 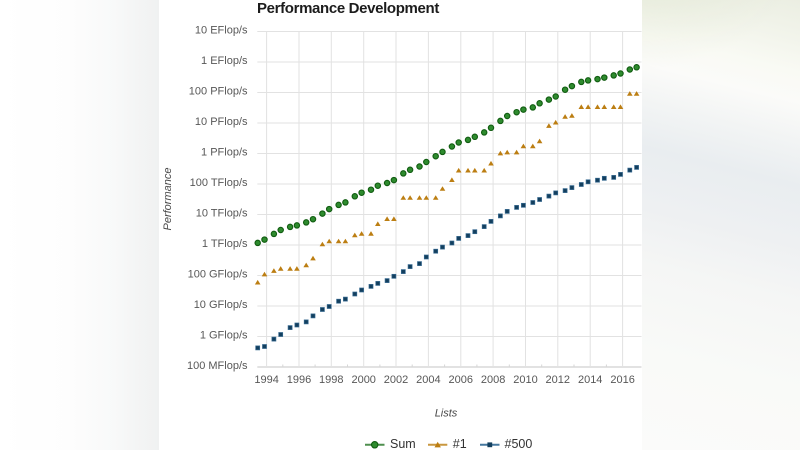 What do you see at coordinates (168, 199) in the screenshot?
I see `svg-text: Performance` at bounding box center [168, 199].